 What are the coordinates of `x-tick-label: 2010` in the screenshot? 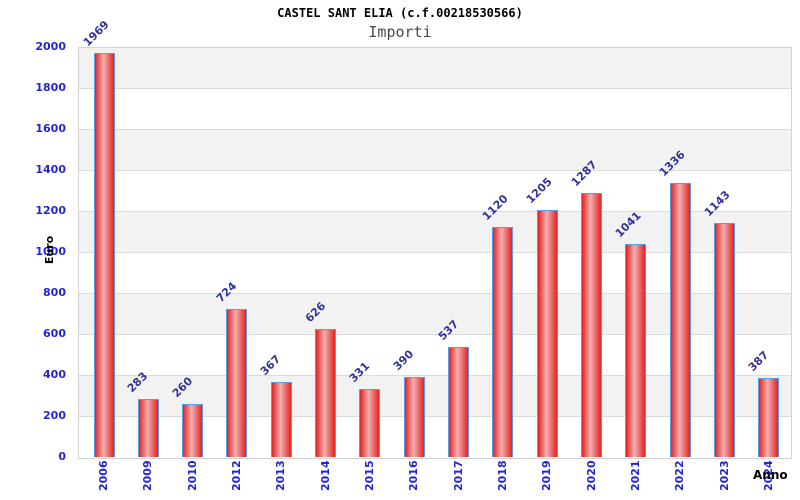 It's located at (192, 475).